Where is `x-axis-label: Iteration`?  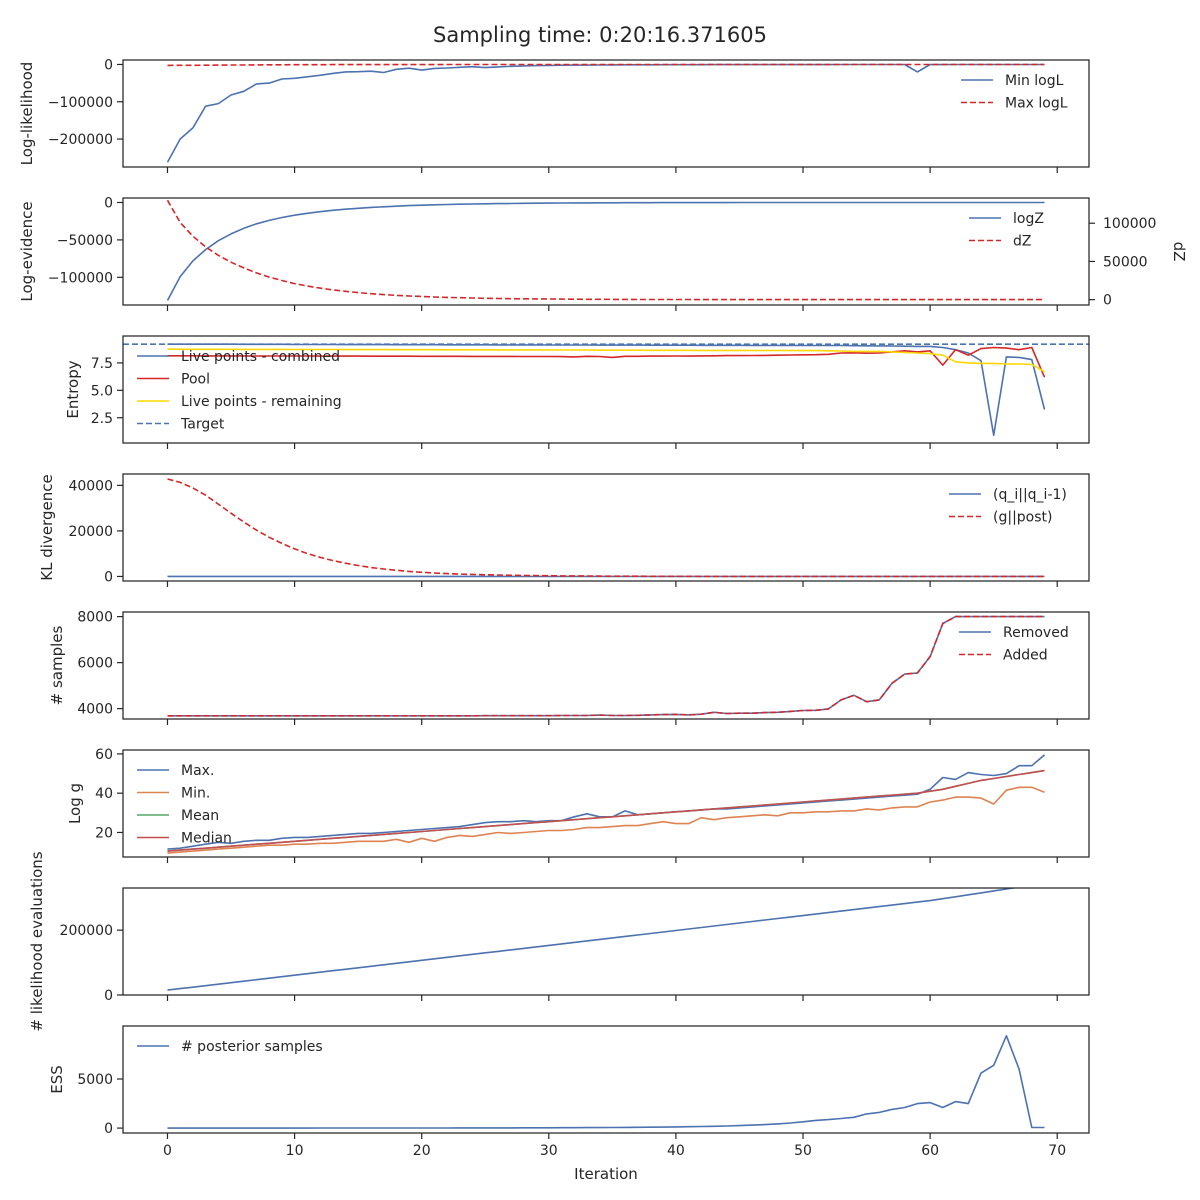 x-axis-label: Iteration is located at coordinates (606, 1174).